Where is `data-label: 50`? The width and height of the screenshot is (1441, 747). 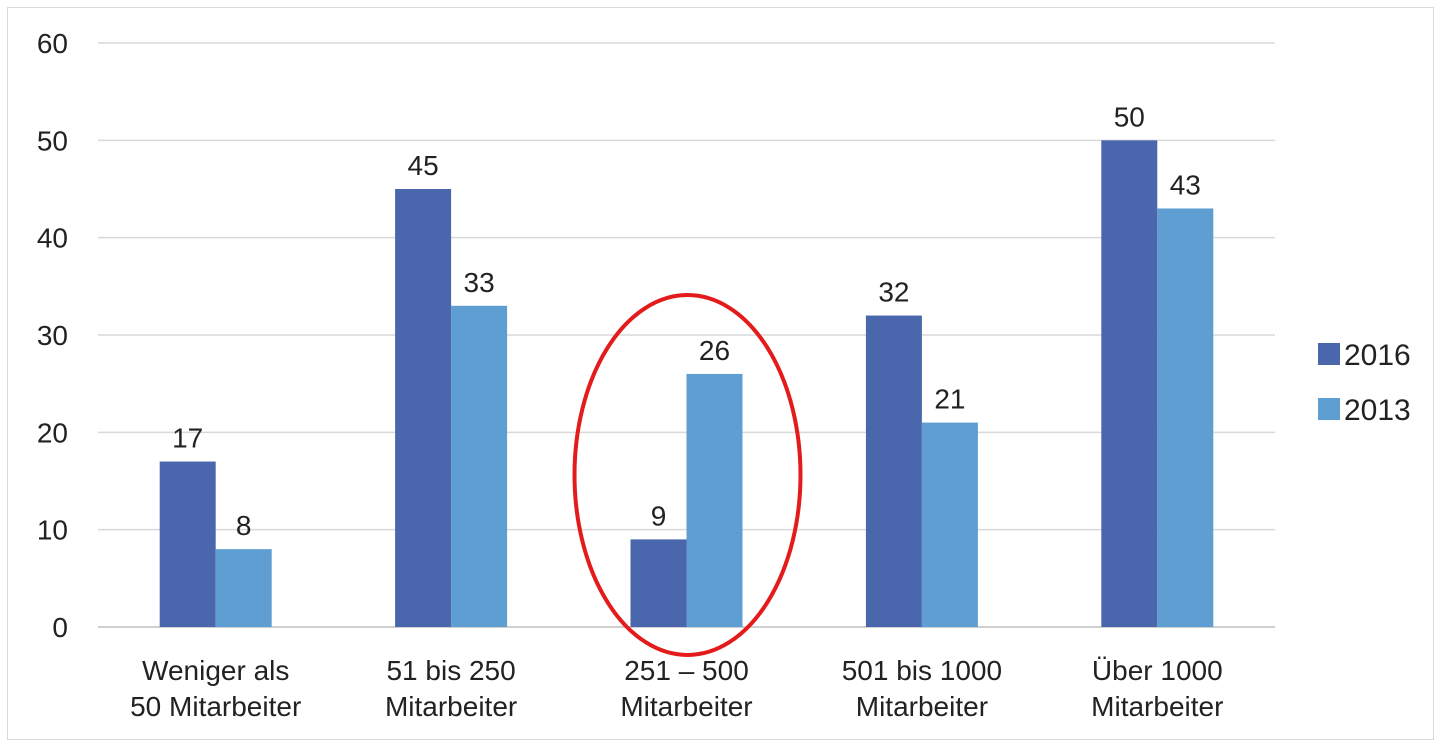
data-label: 50 is located at coordinates (1129, 116).